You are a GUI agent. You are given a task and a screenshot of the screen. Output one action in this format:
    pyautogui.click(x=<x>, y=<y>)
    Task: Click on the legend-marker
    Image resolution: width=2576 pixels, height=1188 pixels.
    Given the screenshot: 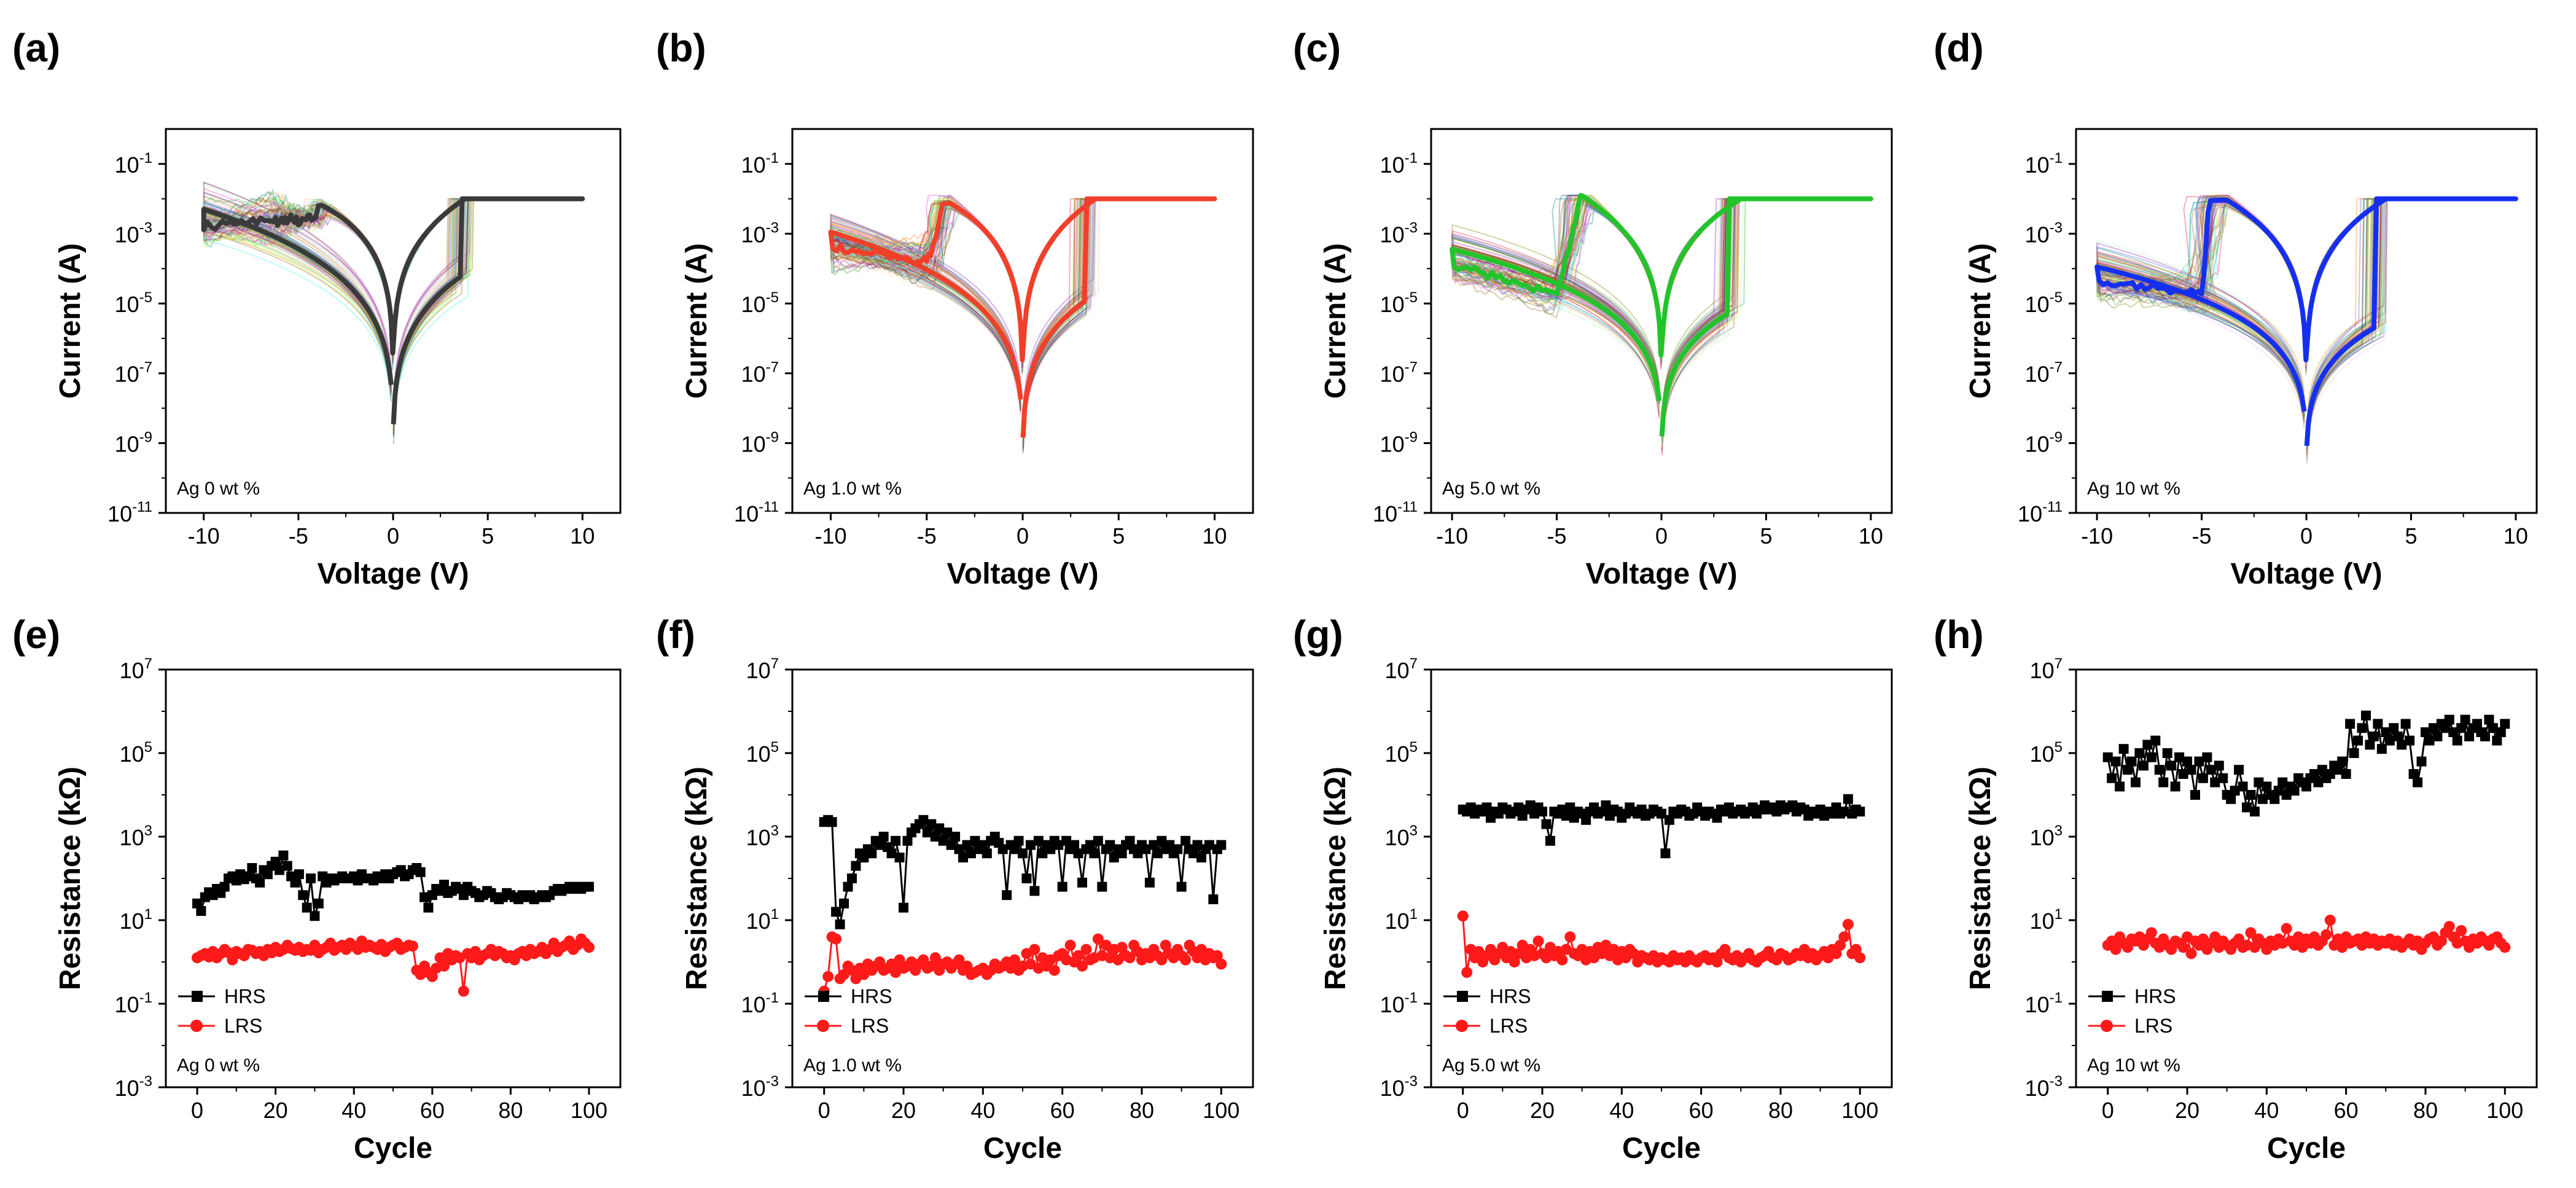 What is the action you would take?
    pyautogui.click(x=823, y=997)
    